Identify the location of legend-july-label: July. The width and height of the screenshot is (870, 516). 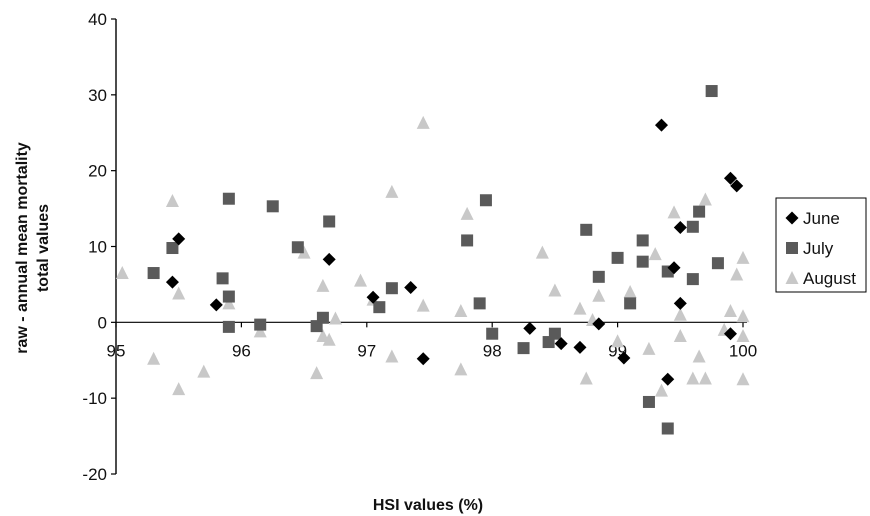
(818, 248).